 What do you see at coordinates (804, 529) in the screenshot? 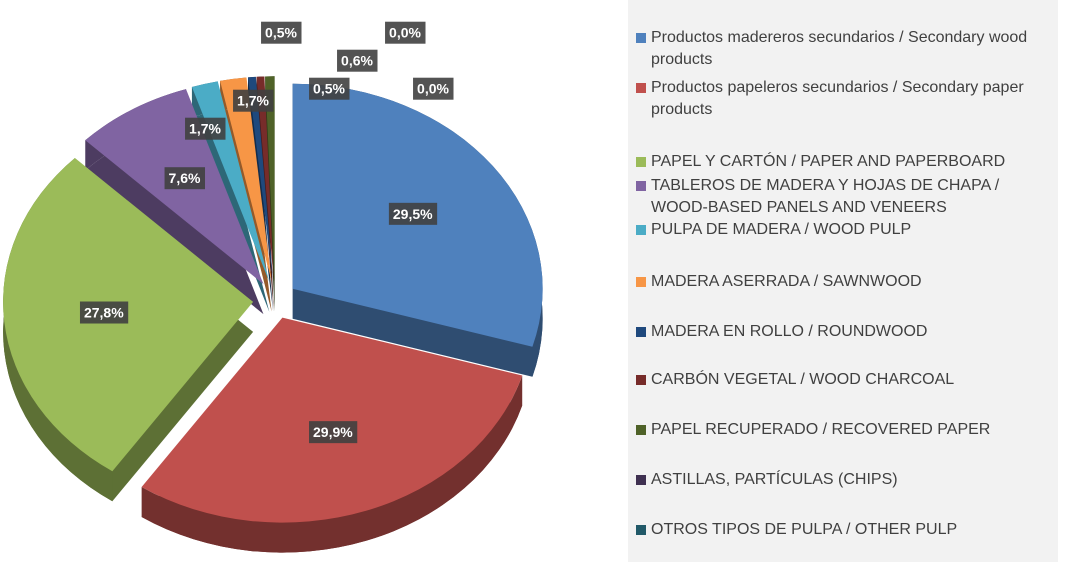
I see `legend-label: OTROS TIPOS DE PULPA / OTHER PULP` at bounding box center [804, 529].